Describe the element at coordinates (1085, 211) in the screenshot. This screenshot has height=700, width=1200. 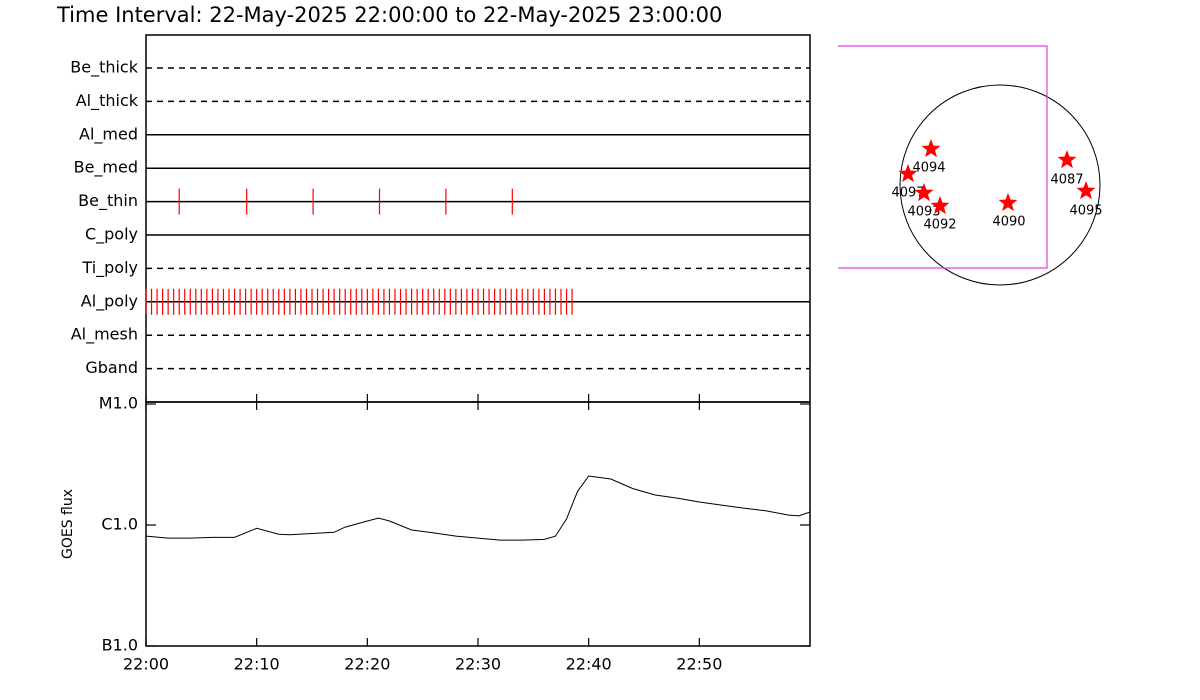
I see `region-label: 4095` at that location.